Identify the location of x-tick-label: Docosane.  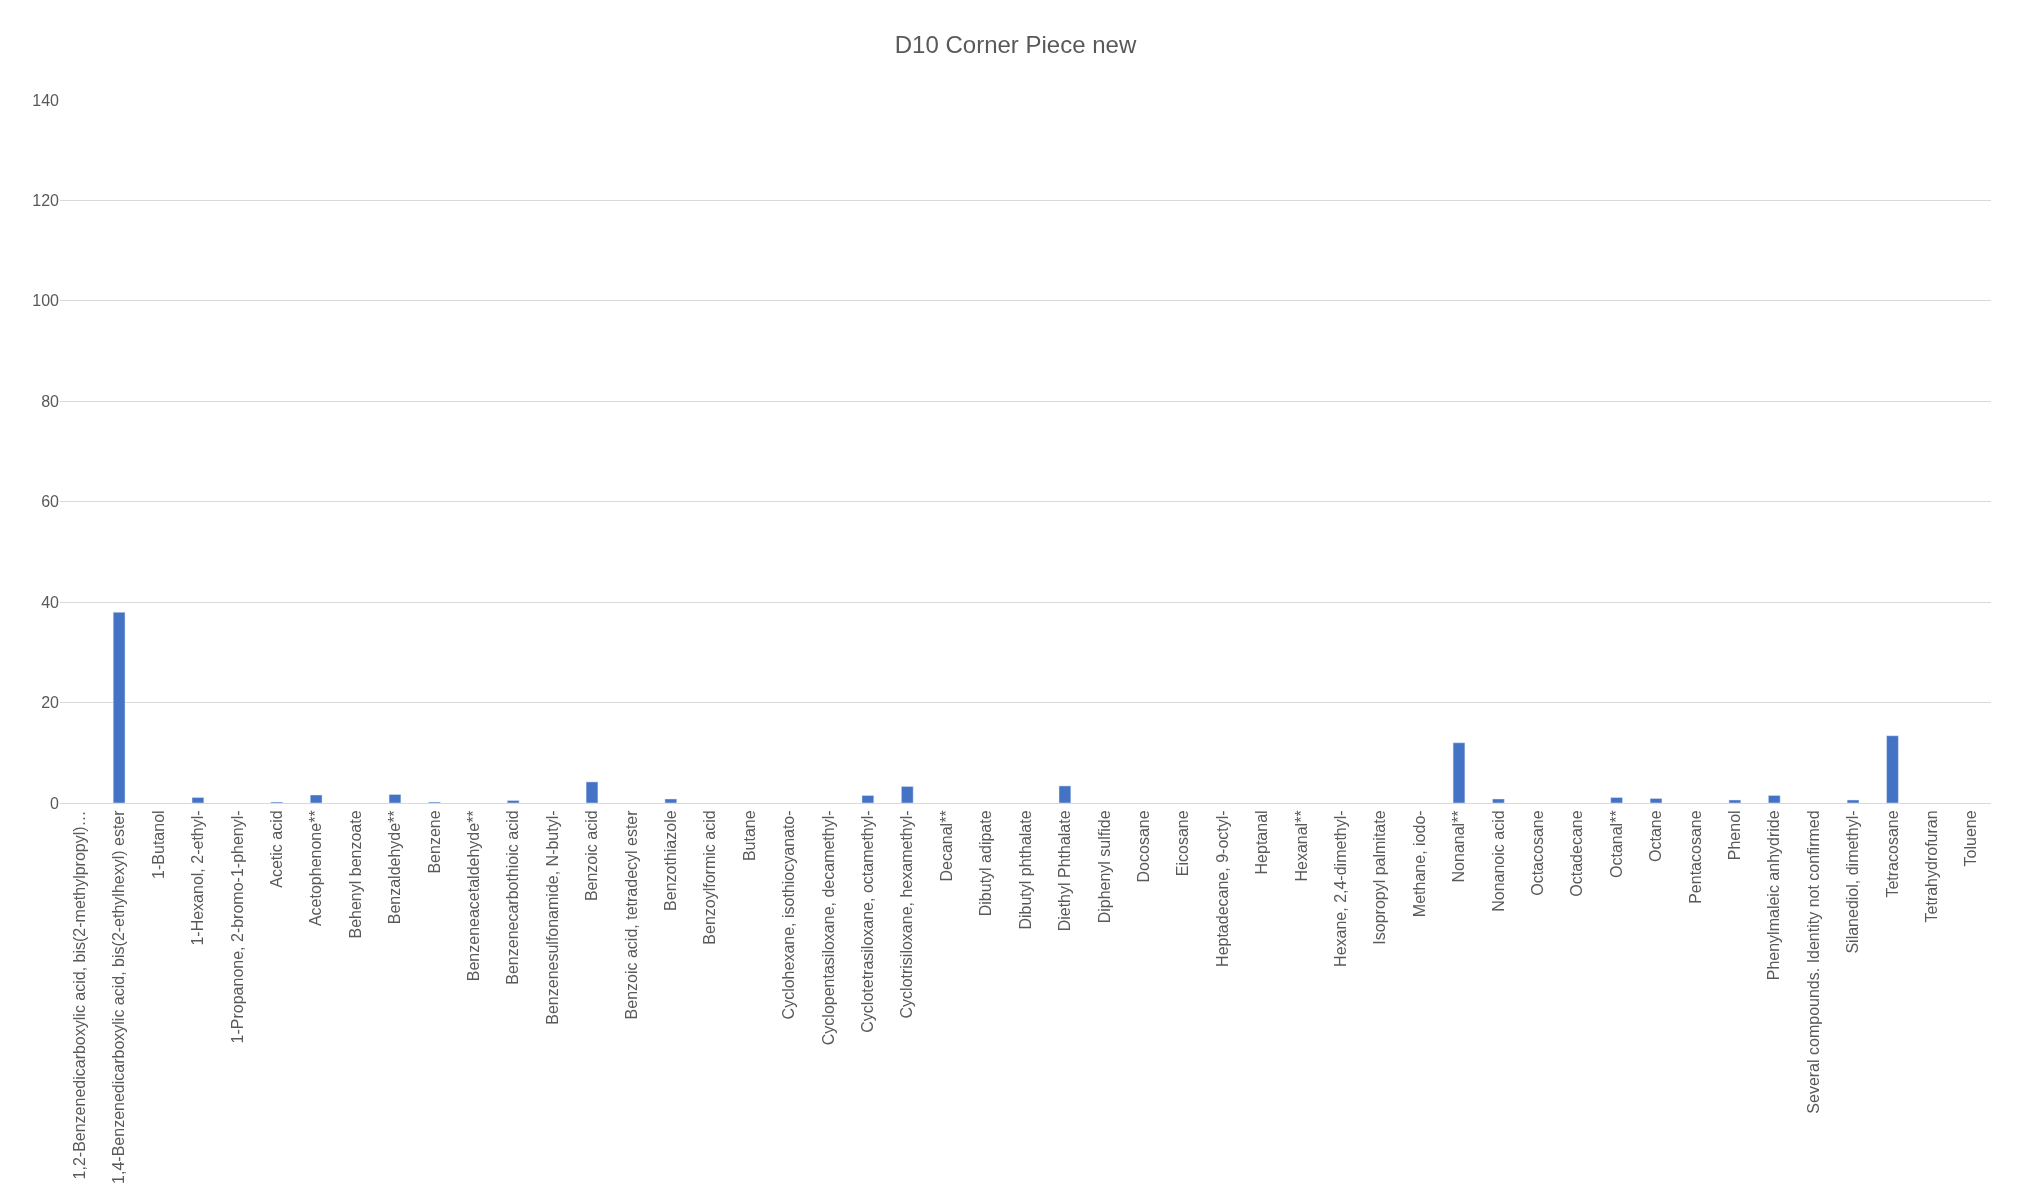
(1143, 846).